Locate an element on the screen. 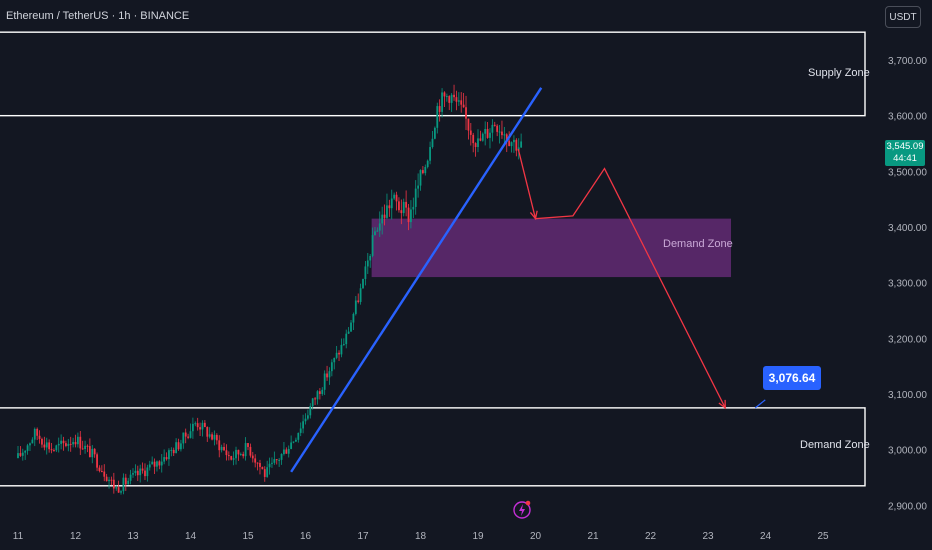 Image resolution: width=932 pixels, height=550 pixels. mid-demand-zone-label: Demand Zone is located at coordinates (698, 244).